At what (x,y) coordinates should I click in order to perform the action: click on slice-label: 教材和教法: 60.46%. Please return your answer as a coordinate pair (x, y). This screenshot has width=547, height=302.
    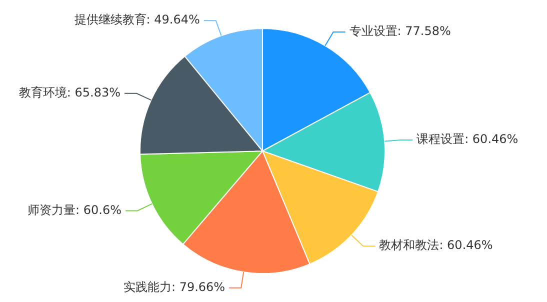
    Looking at the image, I should click on (436, 245).